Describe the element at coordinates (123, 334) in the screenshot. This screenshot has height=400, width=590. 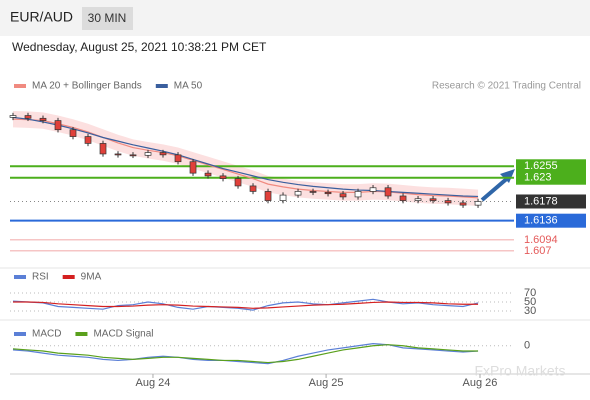
I see `legend-label: MACD Signal` at that location.